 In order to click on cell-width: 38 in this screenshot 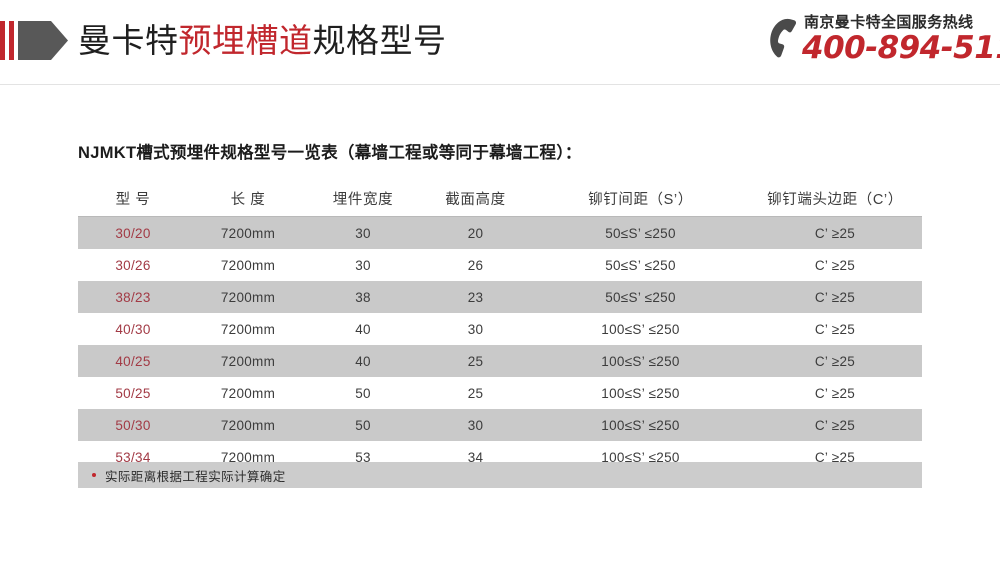, I will do `click(363, 297)`.